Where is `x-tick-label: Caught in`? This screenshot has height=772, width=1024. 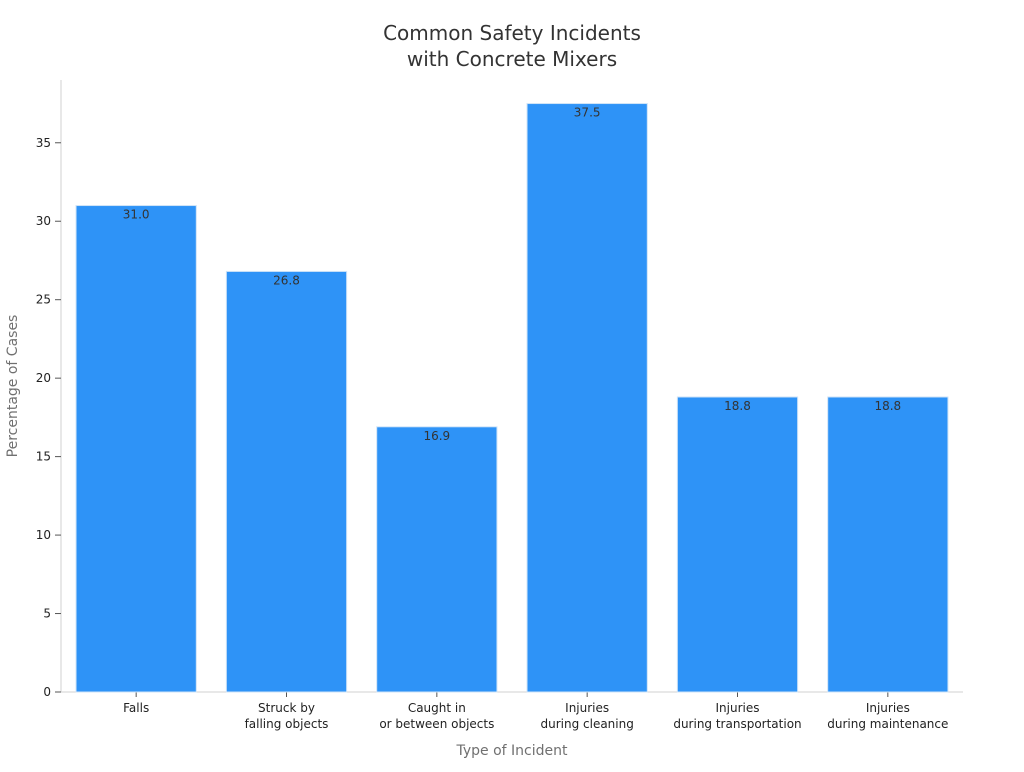 x-tick-label: Caught in is located at coordinates (437, 708).